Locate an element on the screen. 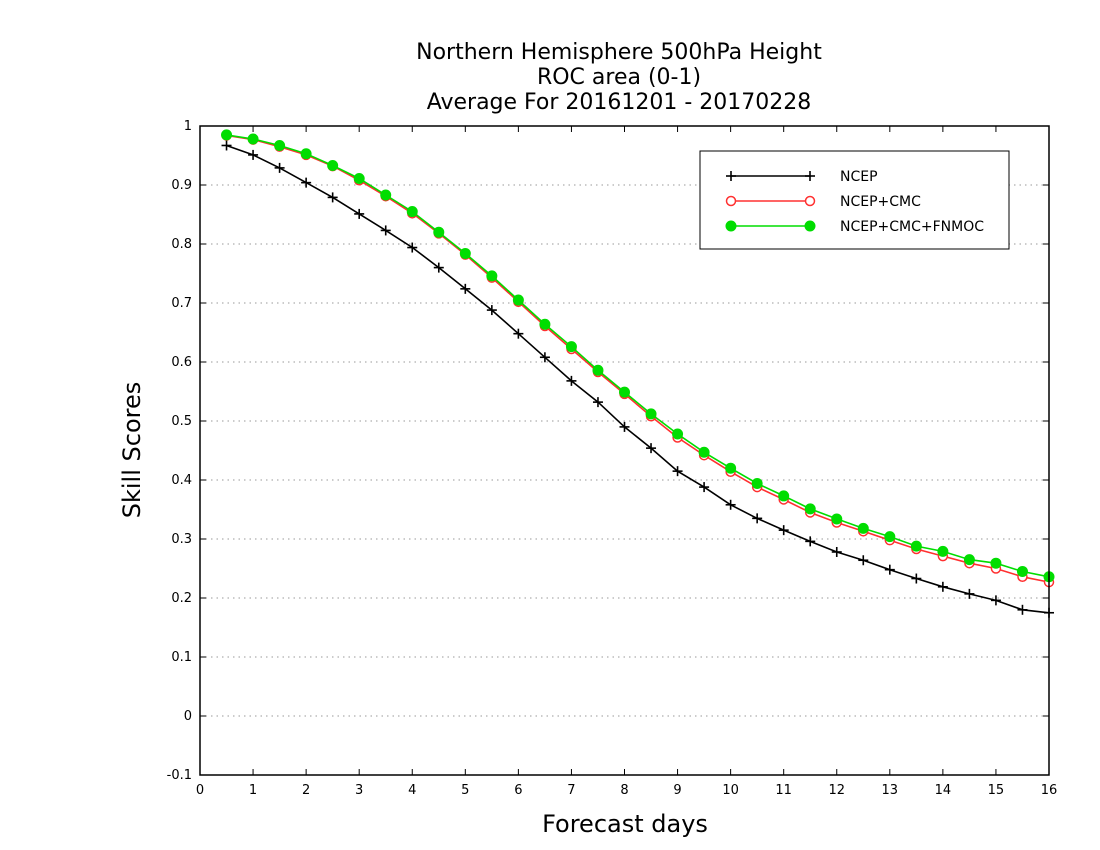 Image resolution: width=1100 pixels, height=850 pixels. x-tick-label: 8 is located at coordinates (624, 790).